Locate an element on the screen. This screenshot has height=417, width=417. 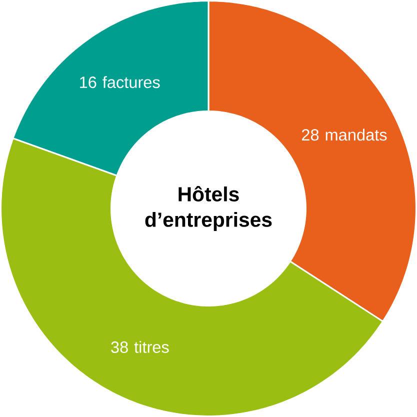
data-label: 28 is located at coordinates (310, 135).